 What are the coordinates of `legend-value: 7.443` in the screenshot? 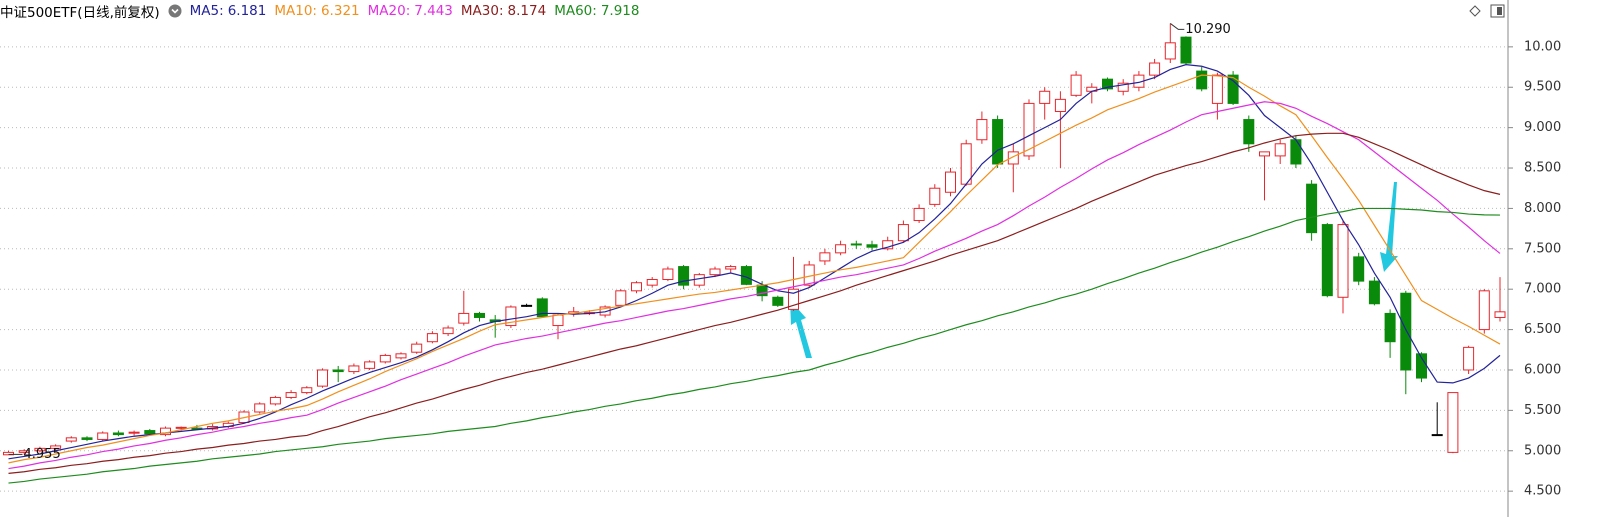 It's located at (433, 11).